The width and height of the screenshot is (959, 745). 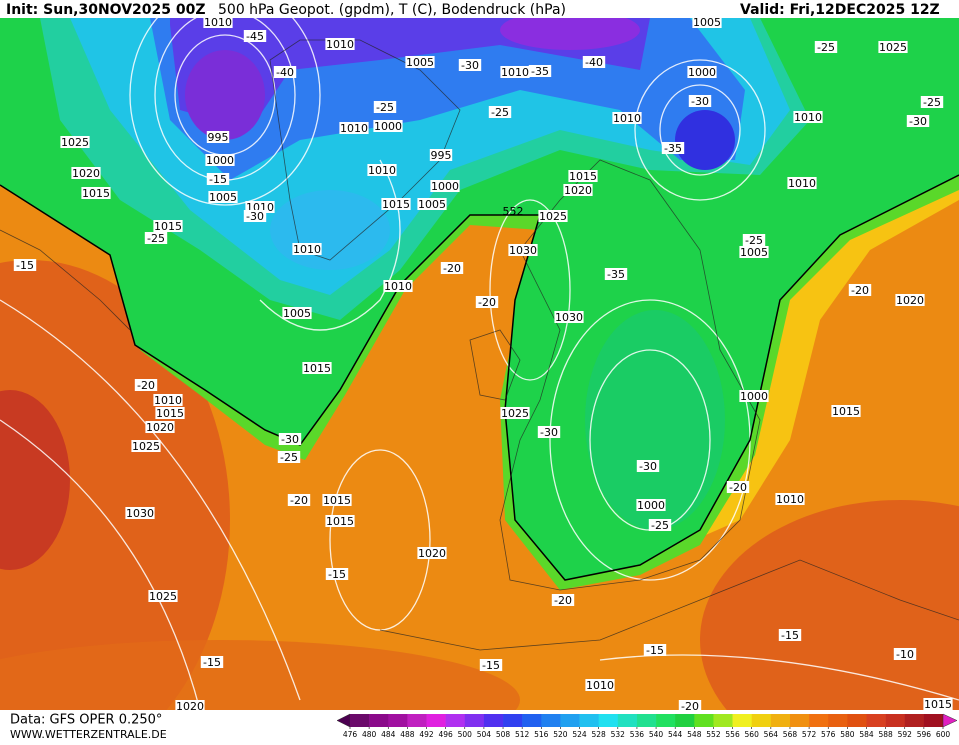 What do you see at coordinates (675, 734) in the screenshot?
I see `colorbar-tick-label: 544` at bounding box center [675, 734].